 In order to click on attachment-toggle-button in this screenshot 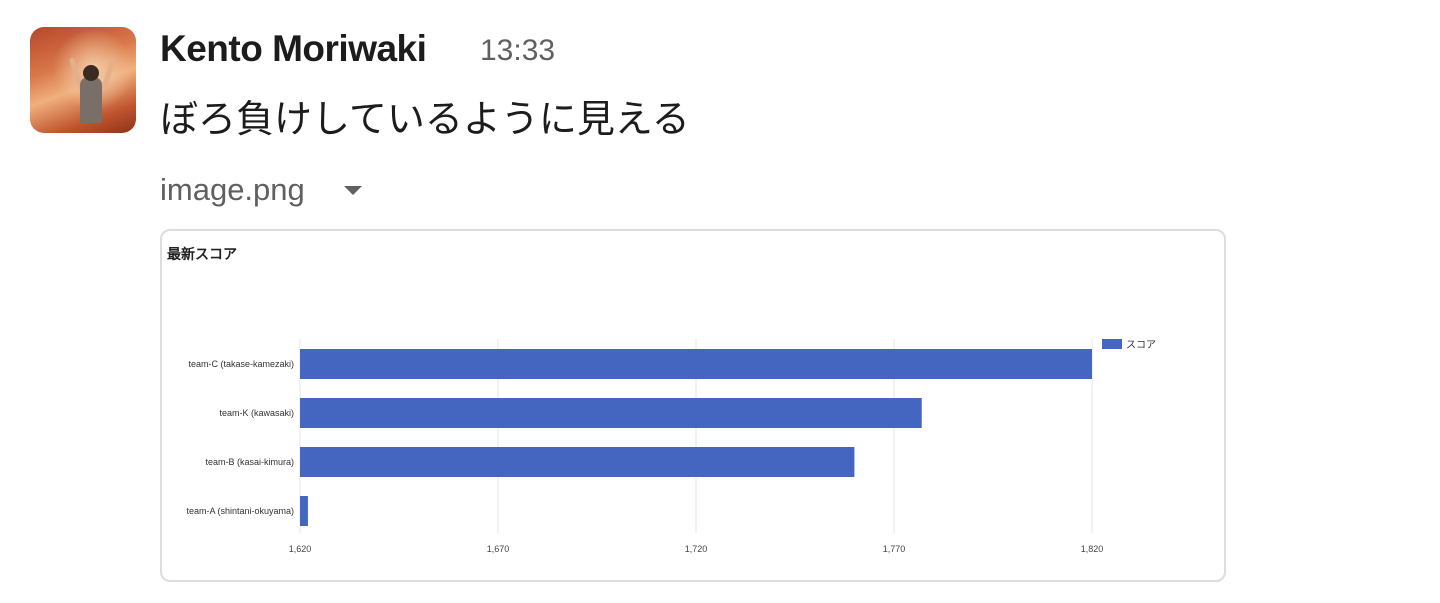, I will do `click(353, 191)`.